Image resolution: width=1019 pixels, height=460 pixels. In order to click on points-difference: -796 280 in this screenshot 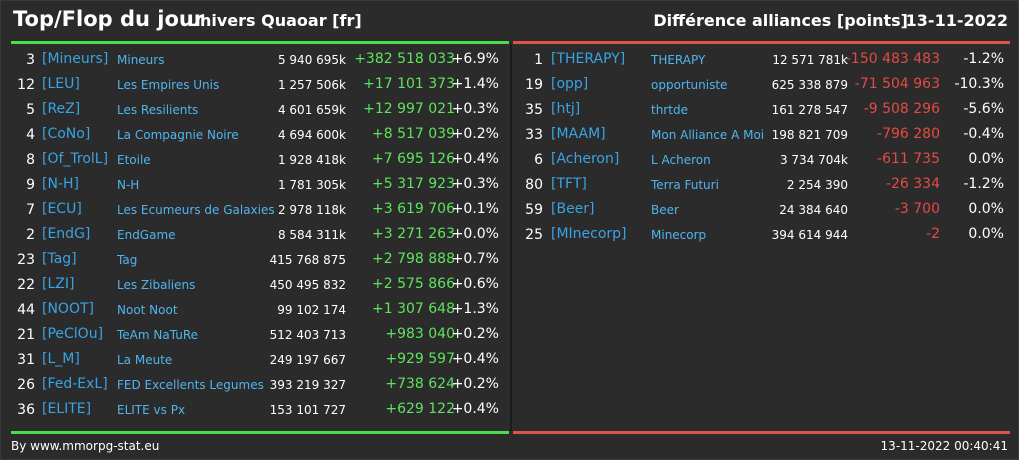, I will do `click(908, 134)`.